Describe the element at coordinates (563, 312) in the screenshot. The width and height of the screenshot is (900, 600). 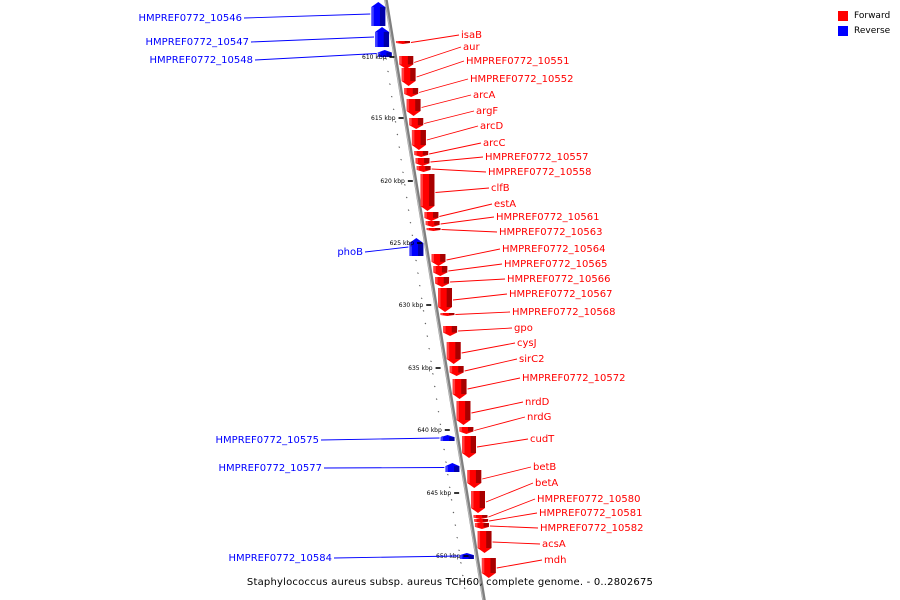
I see `gene-name: HMPREF0772_10568` at that location.